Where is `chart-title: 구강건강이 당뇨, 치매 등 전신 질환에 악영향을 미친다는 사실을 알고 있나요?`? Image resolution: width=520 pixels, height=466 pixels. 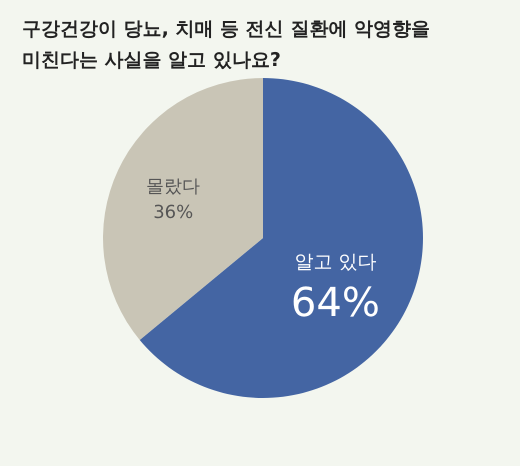
chart-title: 구강건강이 당뇨, 치매 등 전신 질환에 악영향을 미친다는 사실을 알고 있나요? is located at coordinates (226, 45).